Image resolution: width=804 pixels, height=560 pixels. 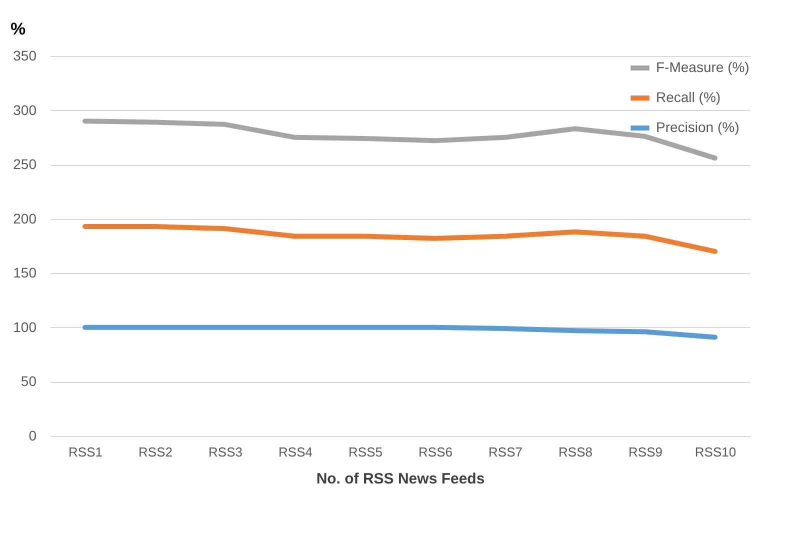 I want to click on legend-label: Precision (%), so click(x=698, y=127).